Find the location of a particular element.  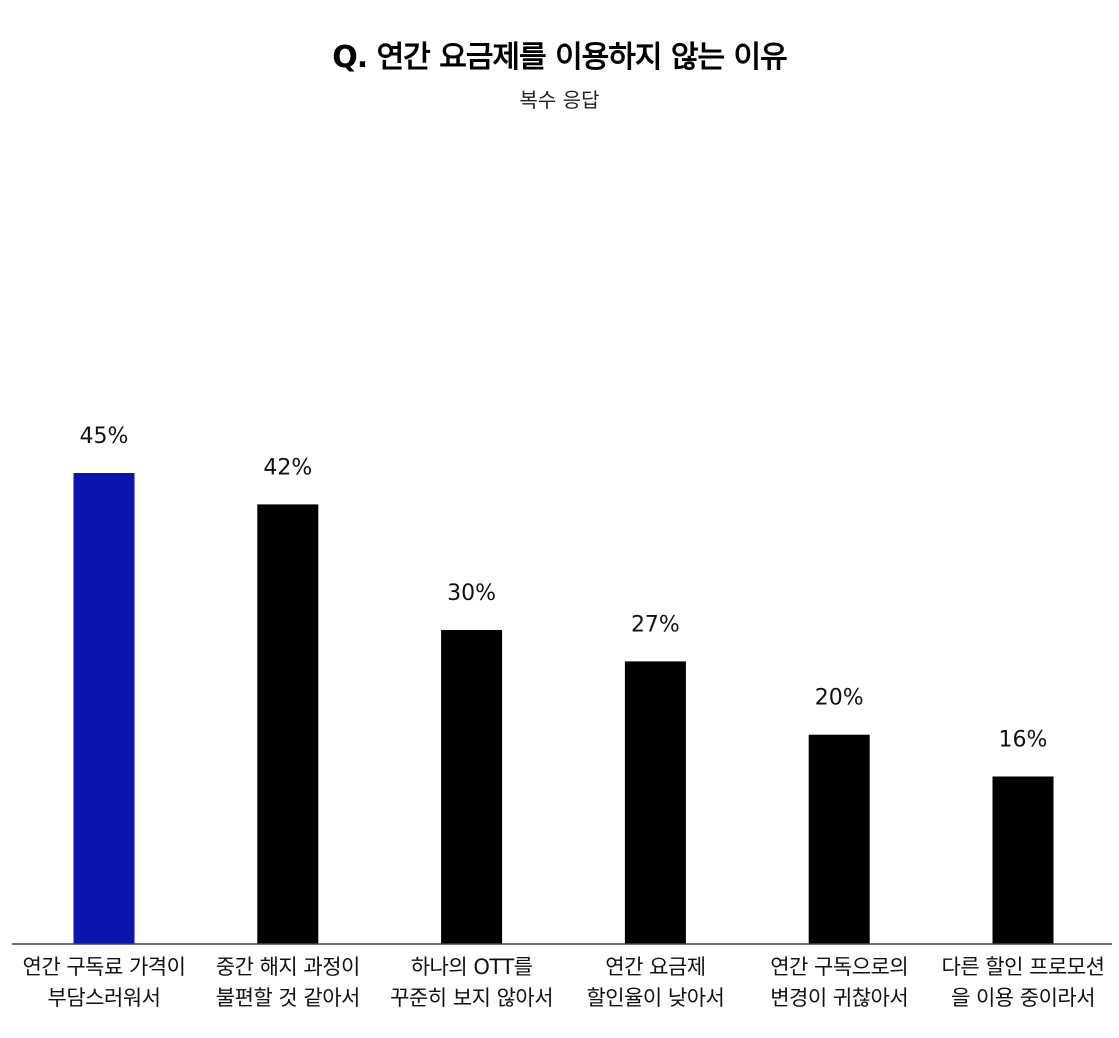

category-label-2-line-2: 불편할 것 같아서 is located at coordinates (288, 998).